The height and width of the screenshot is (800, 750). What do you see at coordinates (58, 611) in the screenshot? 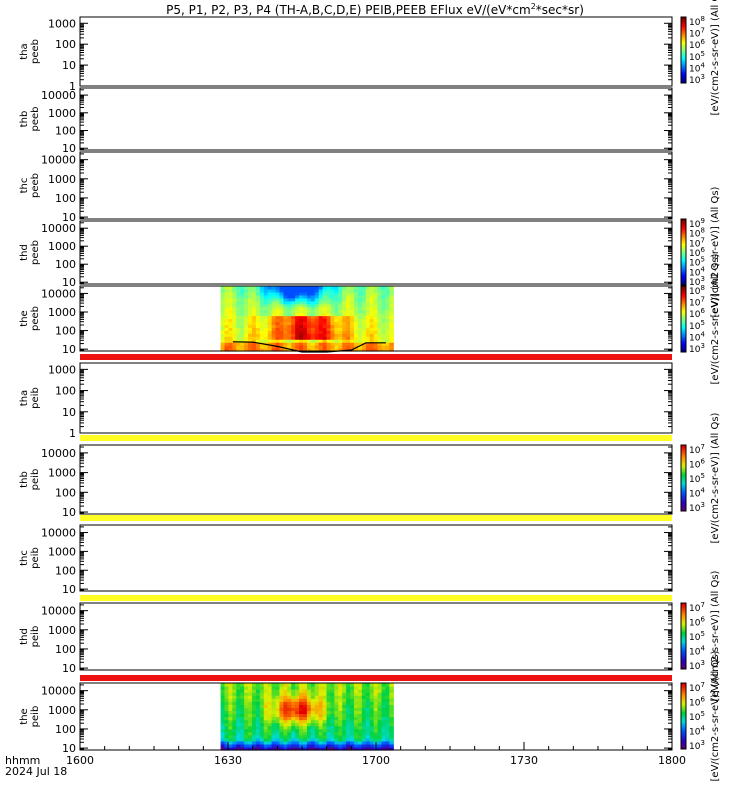
I see `y-tick-label: 10000` at bounding box center [58, 611].